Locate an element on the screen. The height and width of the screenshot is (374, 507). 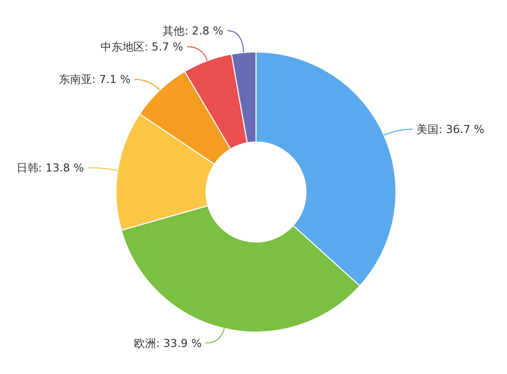
slice-label: 东南亚: 7.1 % is located at coordinates (94, 79).